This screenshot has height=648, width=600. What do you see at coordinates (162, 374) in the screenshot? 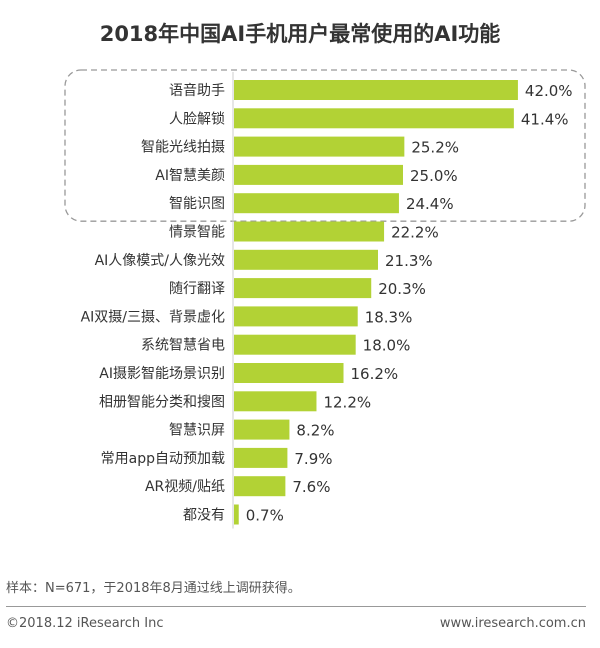
I see `category-label: AI摄影智能场景识别` at bounding box center [162, 374].